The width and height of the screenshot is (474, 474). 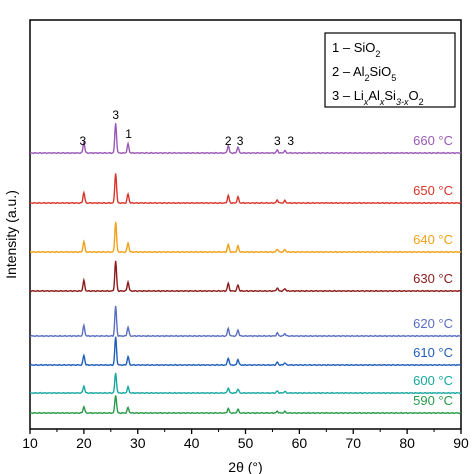 I want to click on peak-label-0: 3, so click(x=82, y=141).